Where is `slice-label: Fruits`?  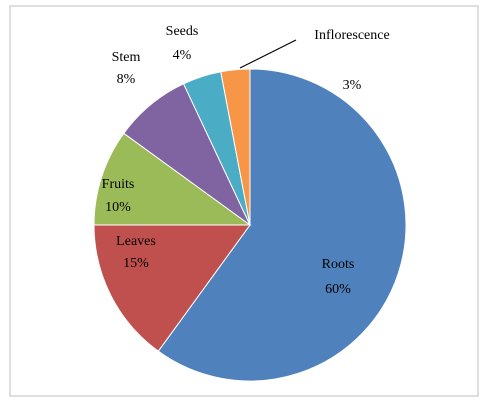
slice-label: Fruits is located at coordinates (118, 184).